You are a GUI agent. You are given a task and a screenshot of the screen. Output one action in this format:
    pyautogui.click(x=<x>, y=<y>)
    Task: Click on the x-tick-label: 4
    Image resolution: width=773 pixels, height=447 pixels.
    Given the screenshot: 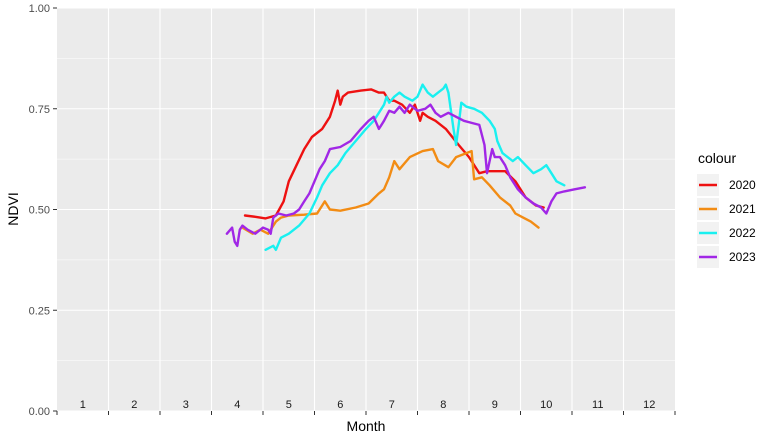 What is the action you would take?
    pyautogui.click(x=237, y=405)
    